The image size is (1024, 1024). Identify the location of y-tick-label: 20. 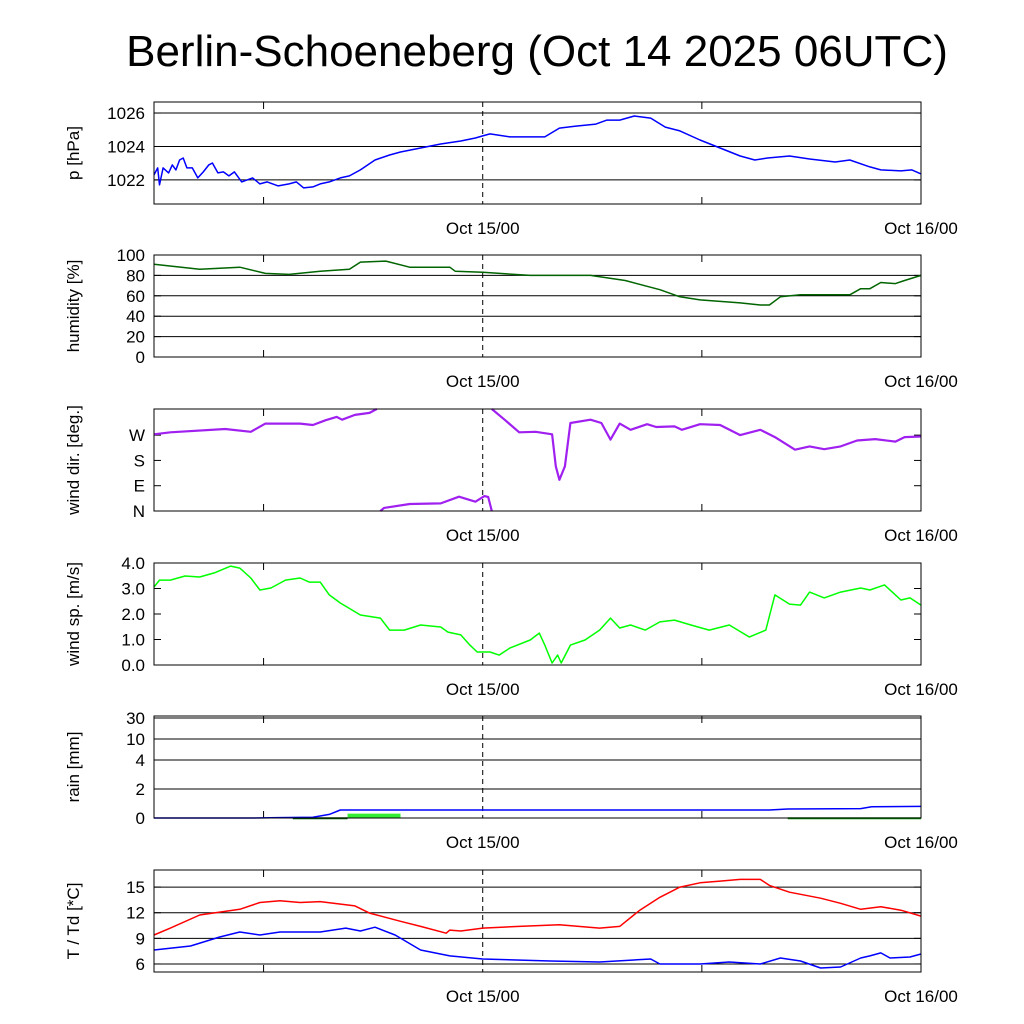
(135, 337).